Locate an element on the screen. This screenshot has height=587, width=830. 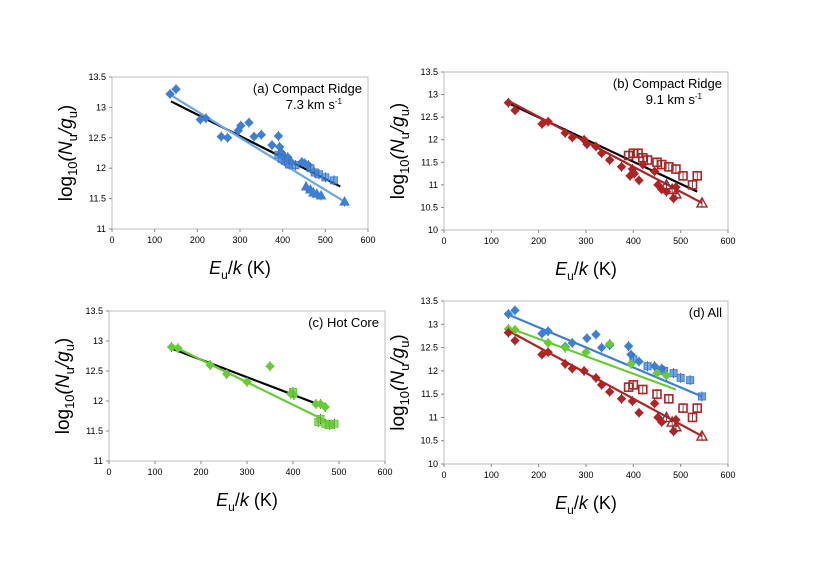
plot-area is located at coordinates (586, 382).